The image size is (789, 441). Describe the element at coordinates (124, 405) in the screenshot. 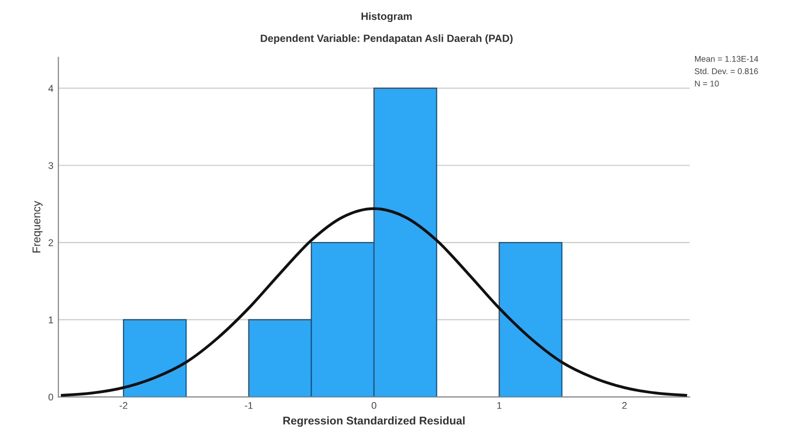

I see `x-tick-label: -2` at that location.